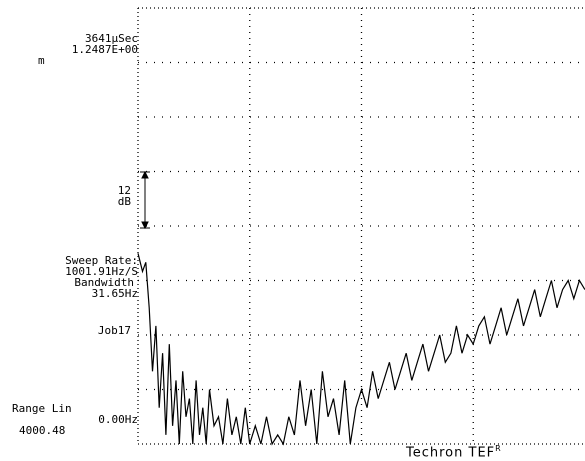  I want to click on brand-mark: R, so click(498, 448).